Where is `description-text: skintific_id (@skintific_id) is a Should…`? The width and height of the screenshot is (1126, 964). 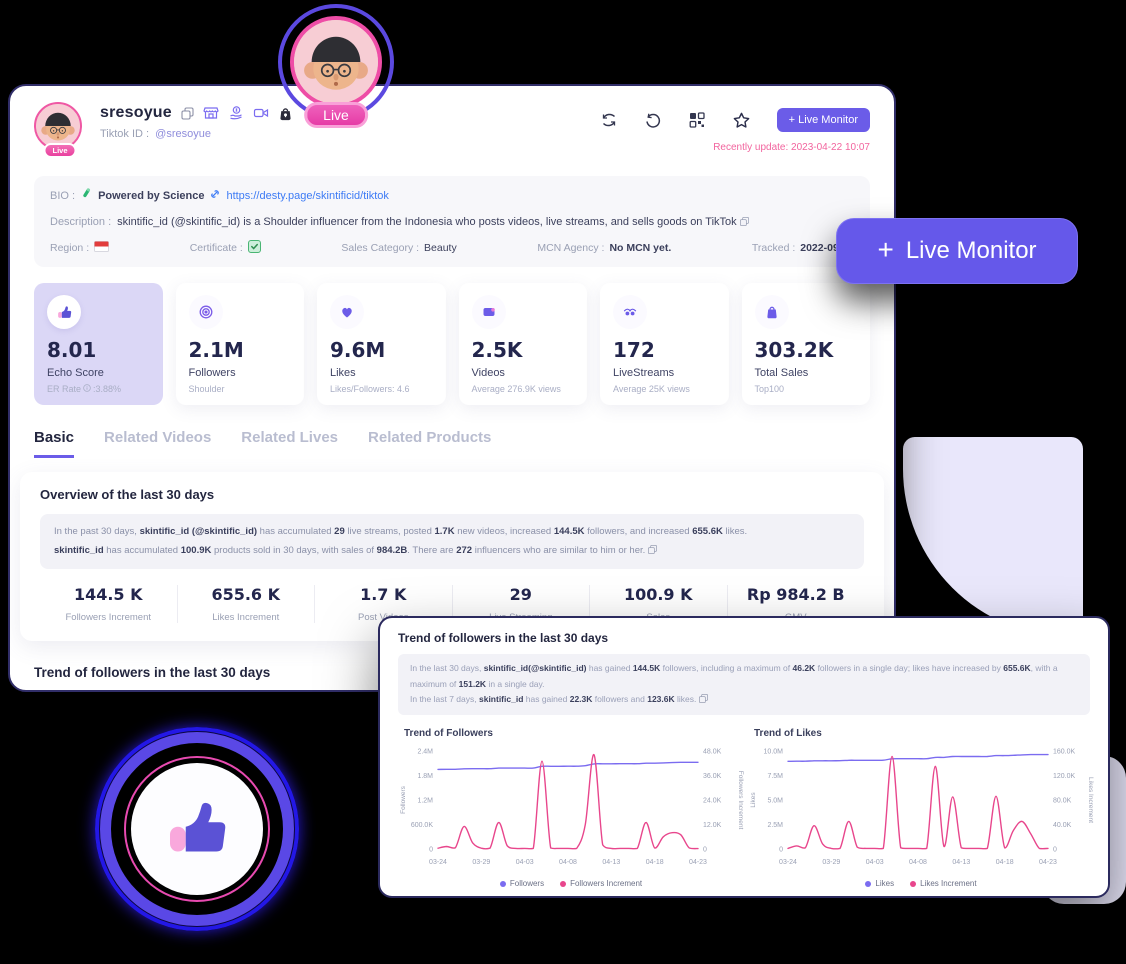
description-text: skintific_id (@skintific_id) is a Should… is located at coordinates (433, 222).